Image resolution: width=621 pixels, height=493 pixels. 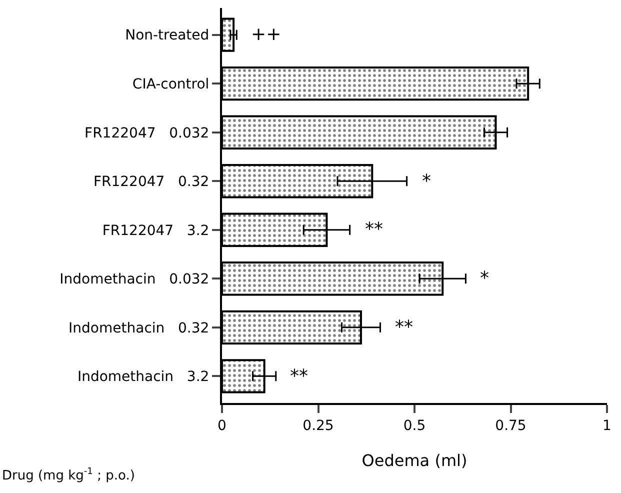 I want to click on x-tick-label: 0.75, so click(x=510, y=426).